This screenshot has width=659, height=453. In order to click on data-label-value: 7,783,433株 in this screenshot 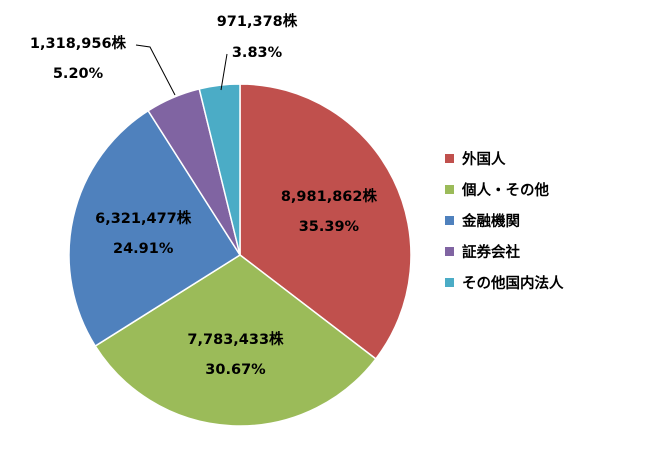, I will do `click(235, 339)`.